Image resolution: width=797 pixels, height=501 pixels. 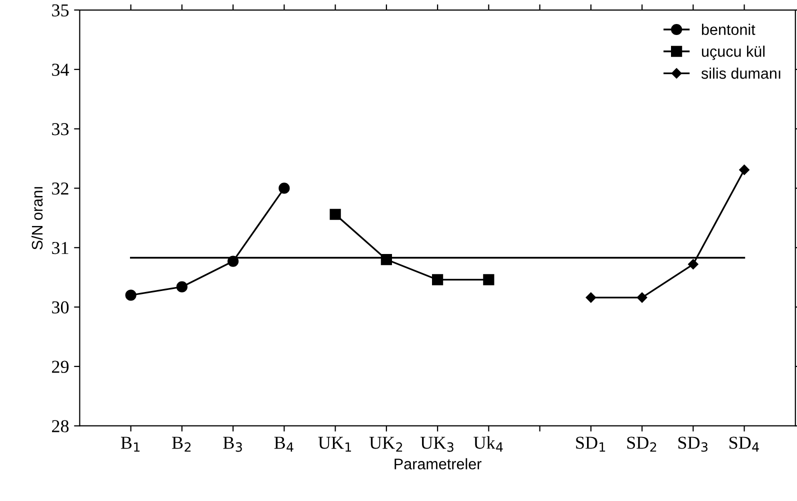 What do you see at coordinates (488, 444) in the screenshot?
I see `x-tick-label: Uk$_{4}$` at bounding box center [488, 444].